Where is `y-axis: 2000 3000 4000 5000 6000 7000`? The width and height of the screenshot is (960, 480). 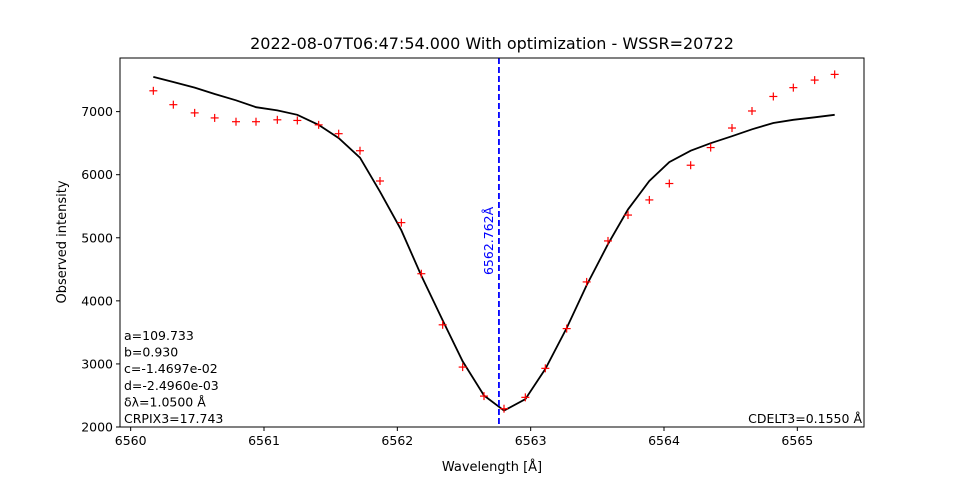 y-axis: 2000 3000 4000 5000 6000 7000 is located at coordinates (100, 269).